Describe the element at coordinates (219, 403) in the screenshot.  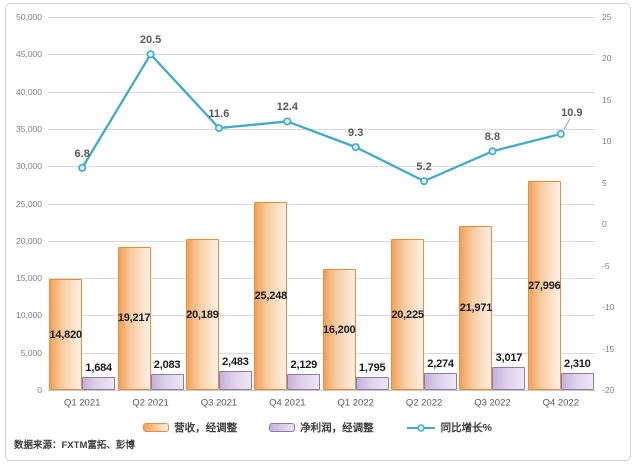
I see `x-axis-label: Q3 2021` at that location.